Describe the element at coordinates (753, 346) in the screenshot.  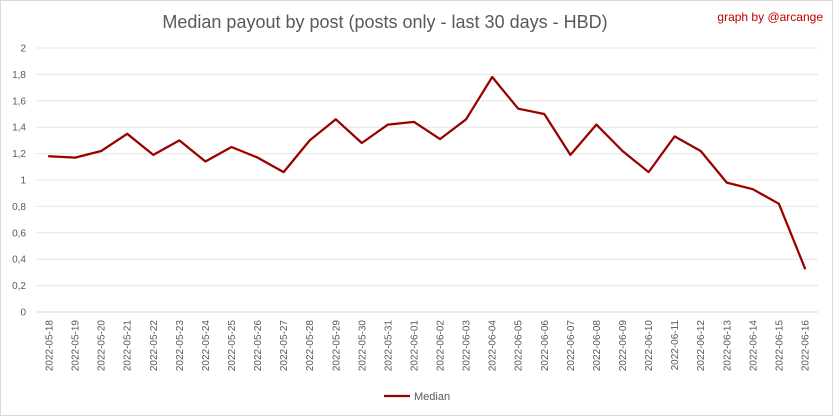
I see `x-tick-label: 2022-06-14` at that location.